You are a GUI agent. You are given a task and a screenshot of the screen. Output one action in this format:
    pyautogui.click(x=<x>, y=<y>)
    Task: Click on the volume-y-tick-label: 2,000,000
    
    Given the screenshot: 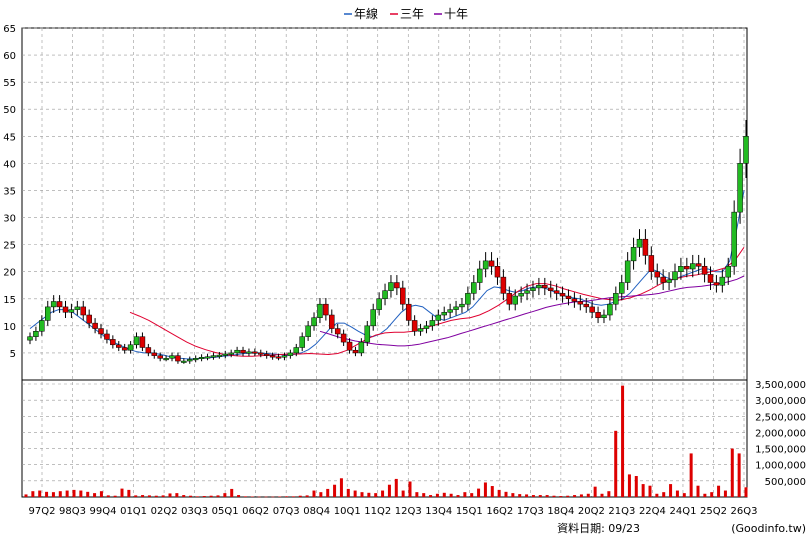 What is the action you would take?
    pyautogui.click(x=780, y=433)
    